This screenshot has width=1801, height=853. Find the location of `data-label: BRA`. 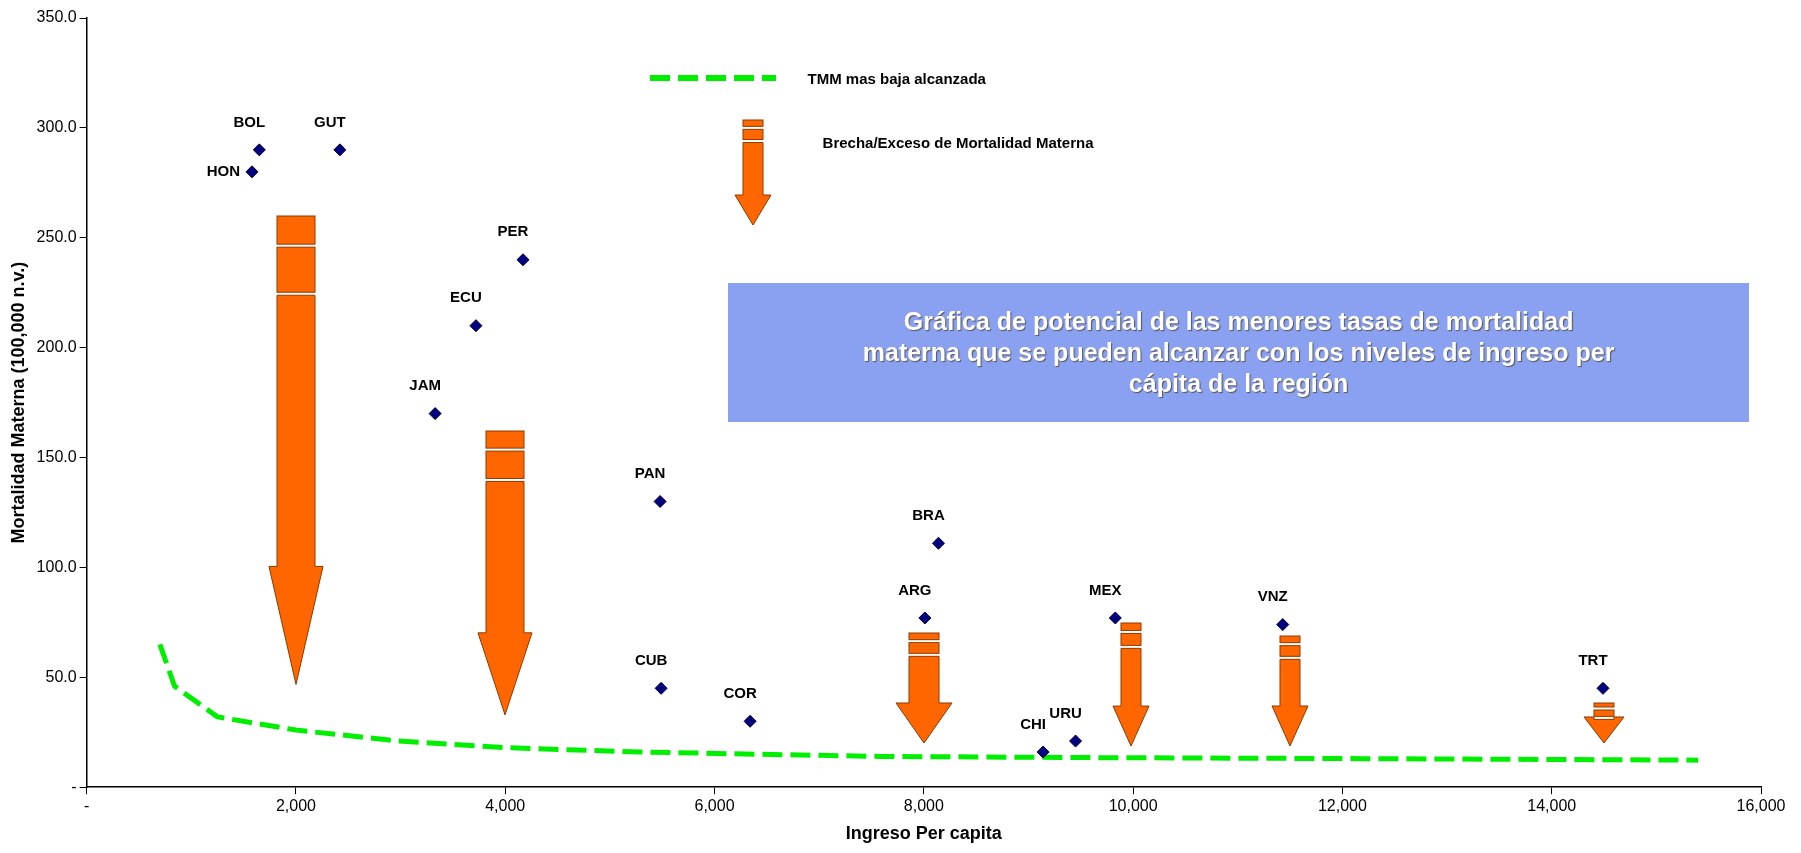

data-label: BRA is located at coordinates (928, 514).